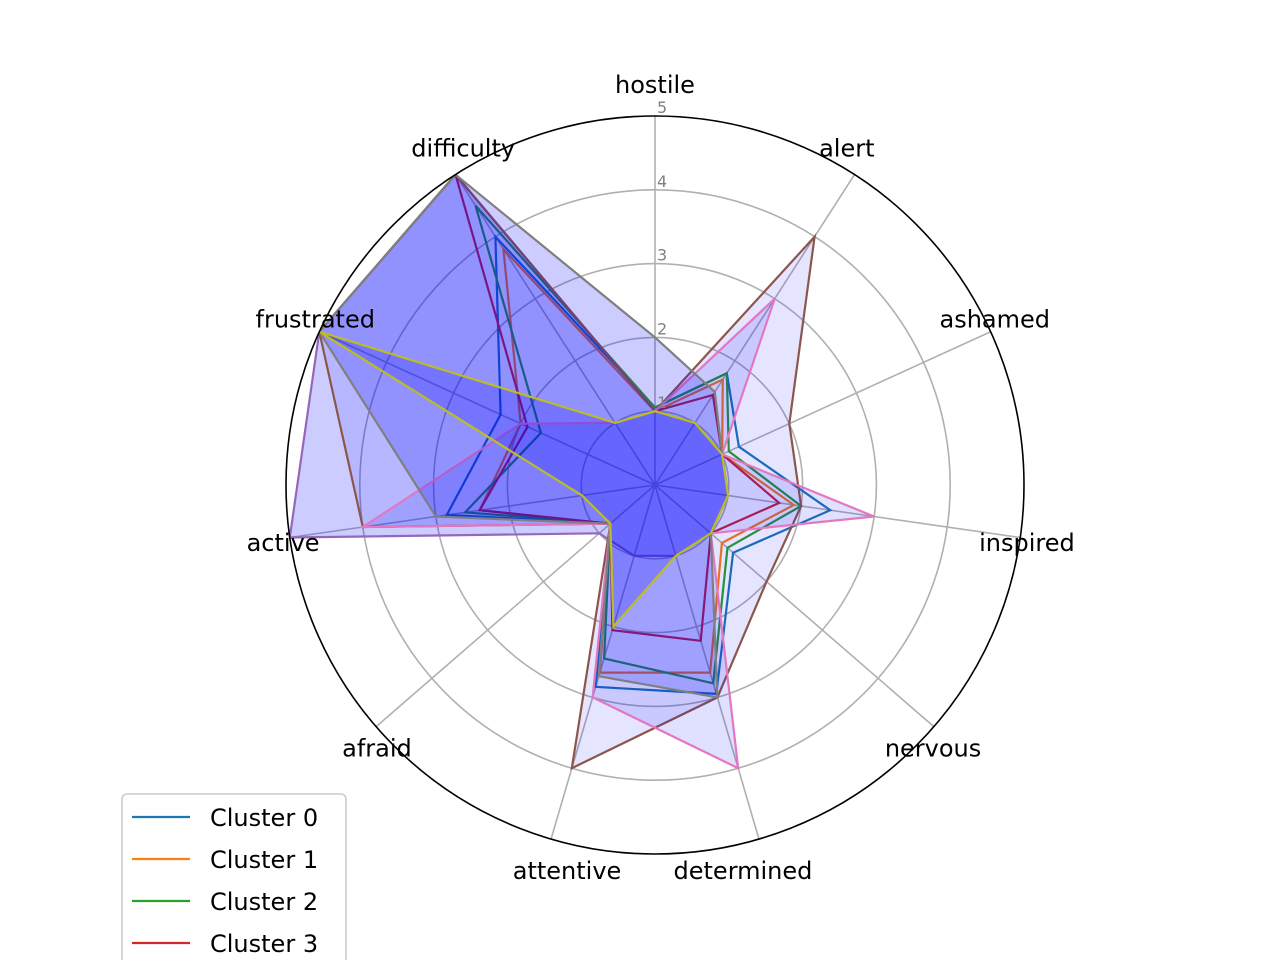  I want to click on axis-label-alert: alert, so click(846, 149).